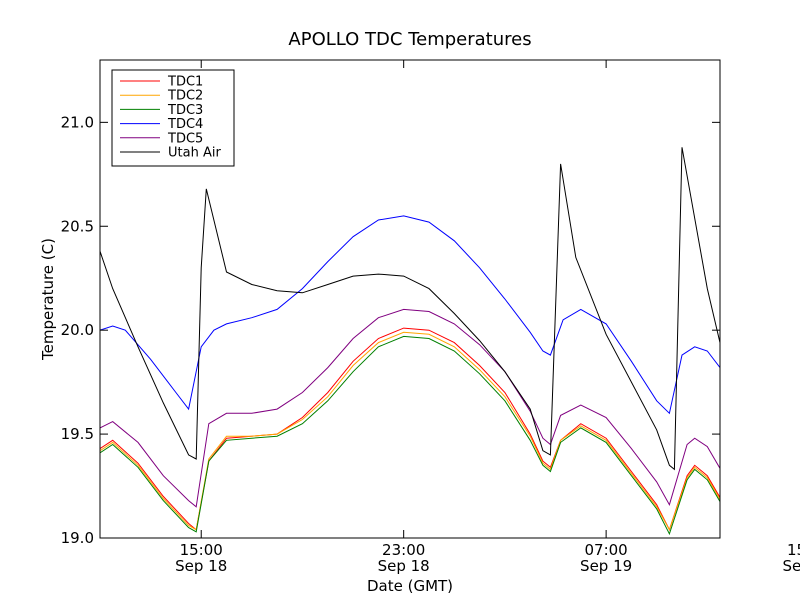 This screenshot has width=800, height=600. I want to click on y-tick-label: 21.0, so click(77, 122).